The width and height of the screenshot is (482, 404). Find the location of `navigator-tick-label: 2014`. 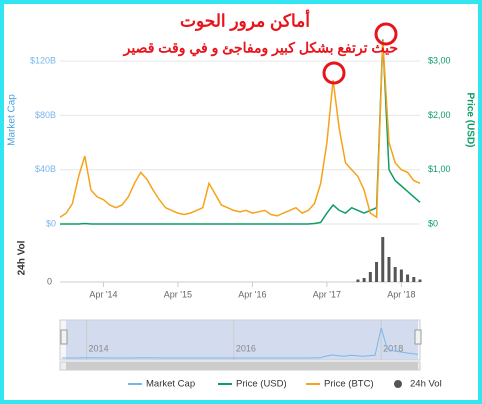

navigator-tick-label: 2014 is located at coordinates (99, 348).